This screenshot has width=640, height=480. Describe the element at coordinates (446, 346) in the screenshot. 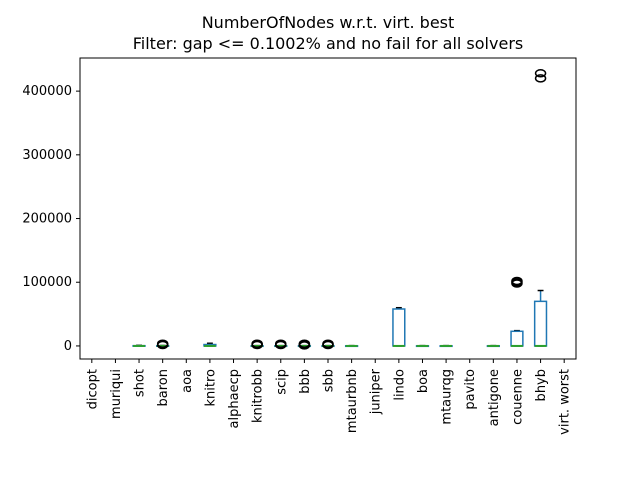

I see `box-mtaurqg` at that location.